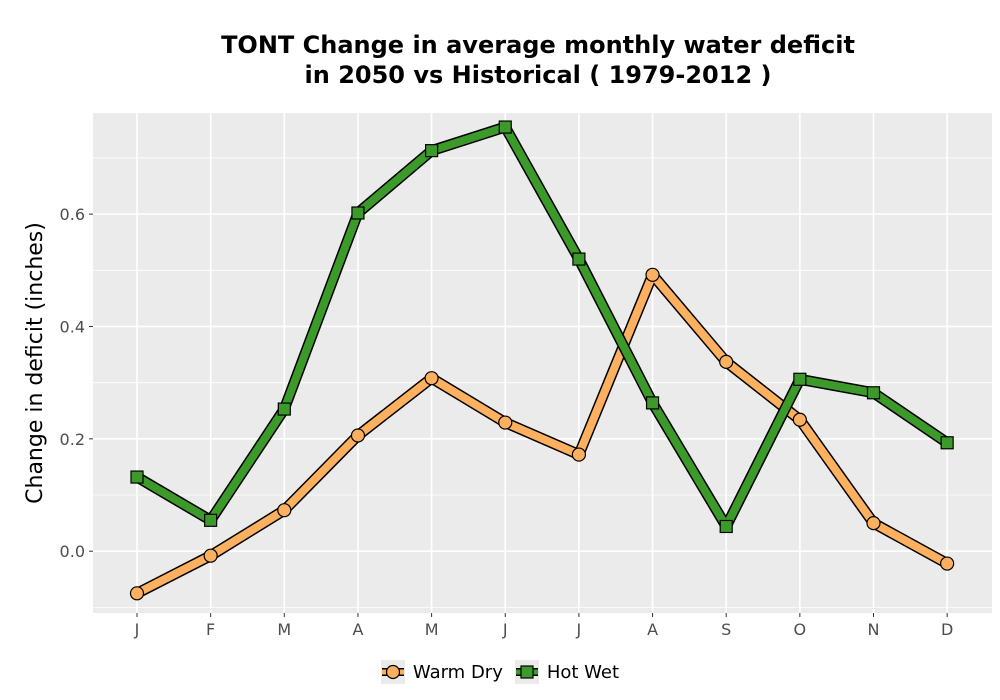 Image resolution: width=1000 pixels, height=700 pixels. What do you see at coordinates (392, 672) in the screenshot?
I see `legend-key-warm-dry` at bounding box center [392, 672].